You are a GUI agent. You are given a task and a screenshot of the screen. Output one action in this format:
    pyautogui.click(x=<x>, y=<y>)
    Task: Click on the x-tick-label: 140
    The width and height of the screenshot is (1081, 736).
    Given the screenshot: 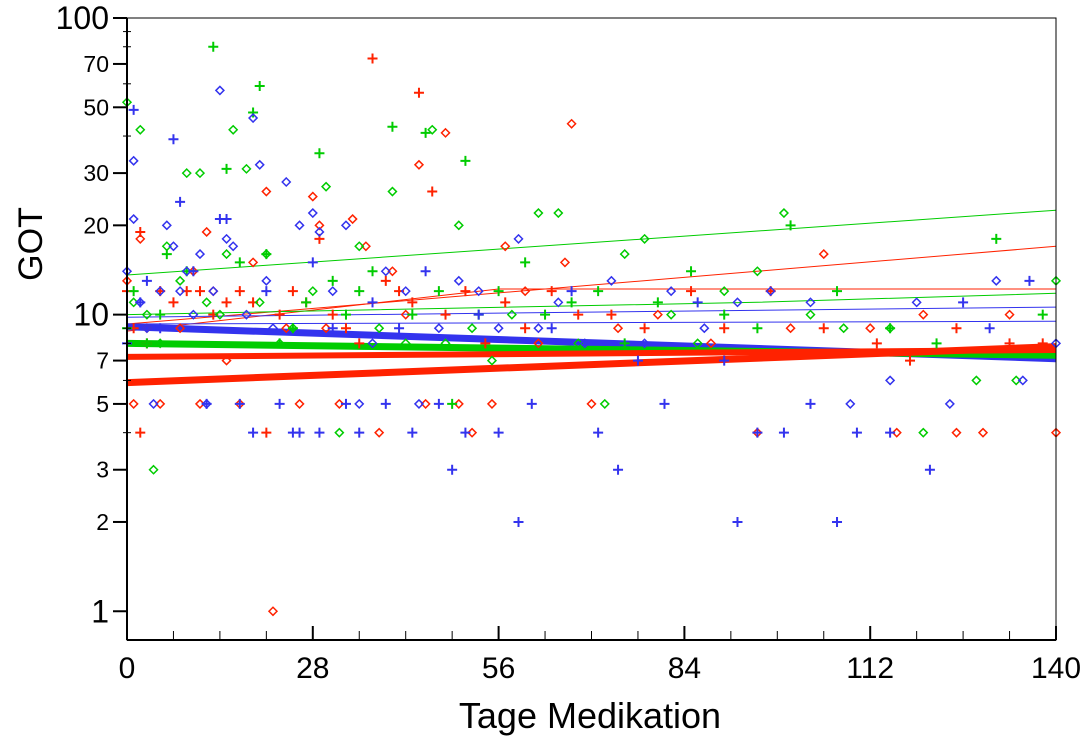 What is the action you would take?
    pyautogui.click(x=1056, y=668)
    